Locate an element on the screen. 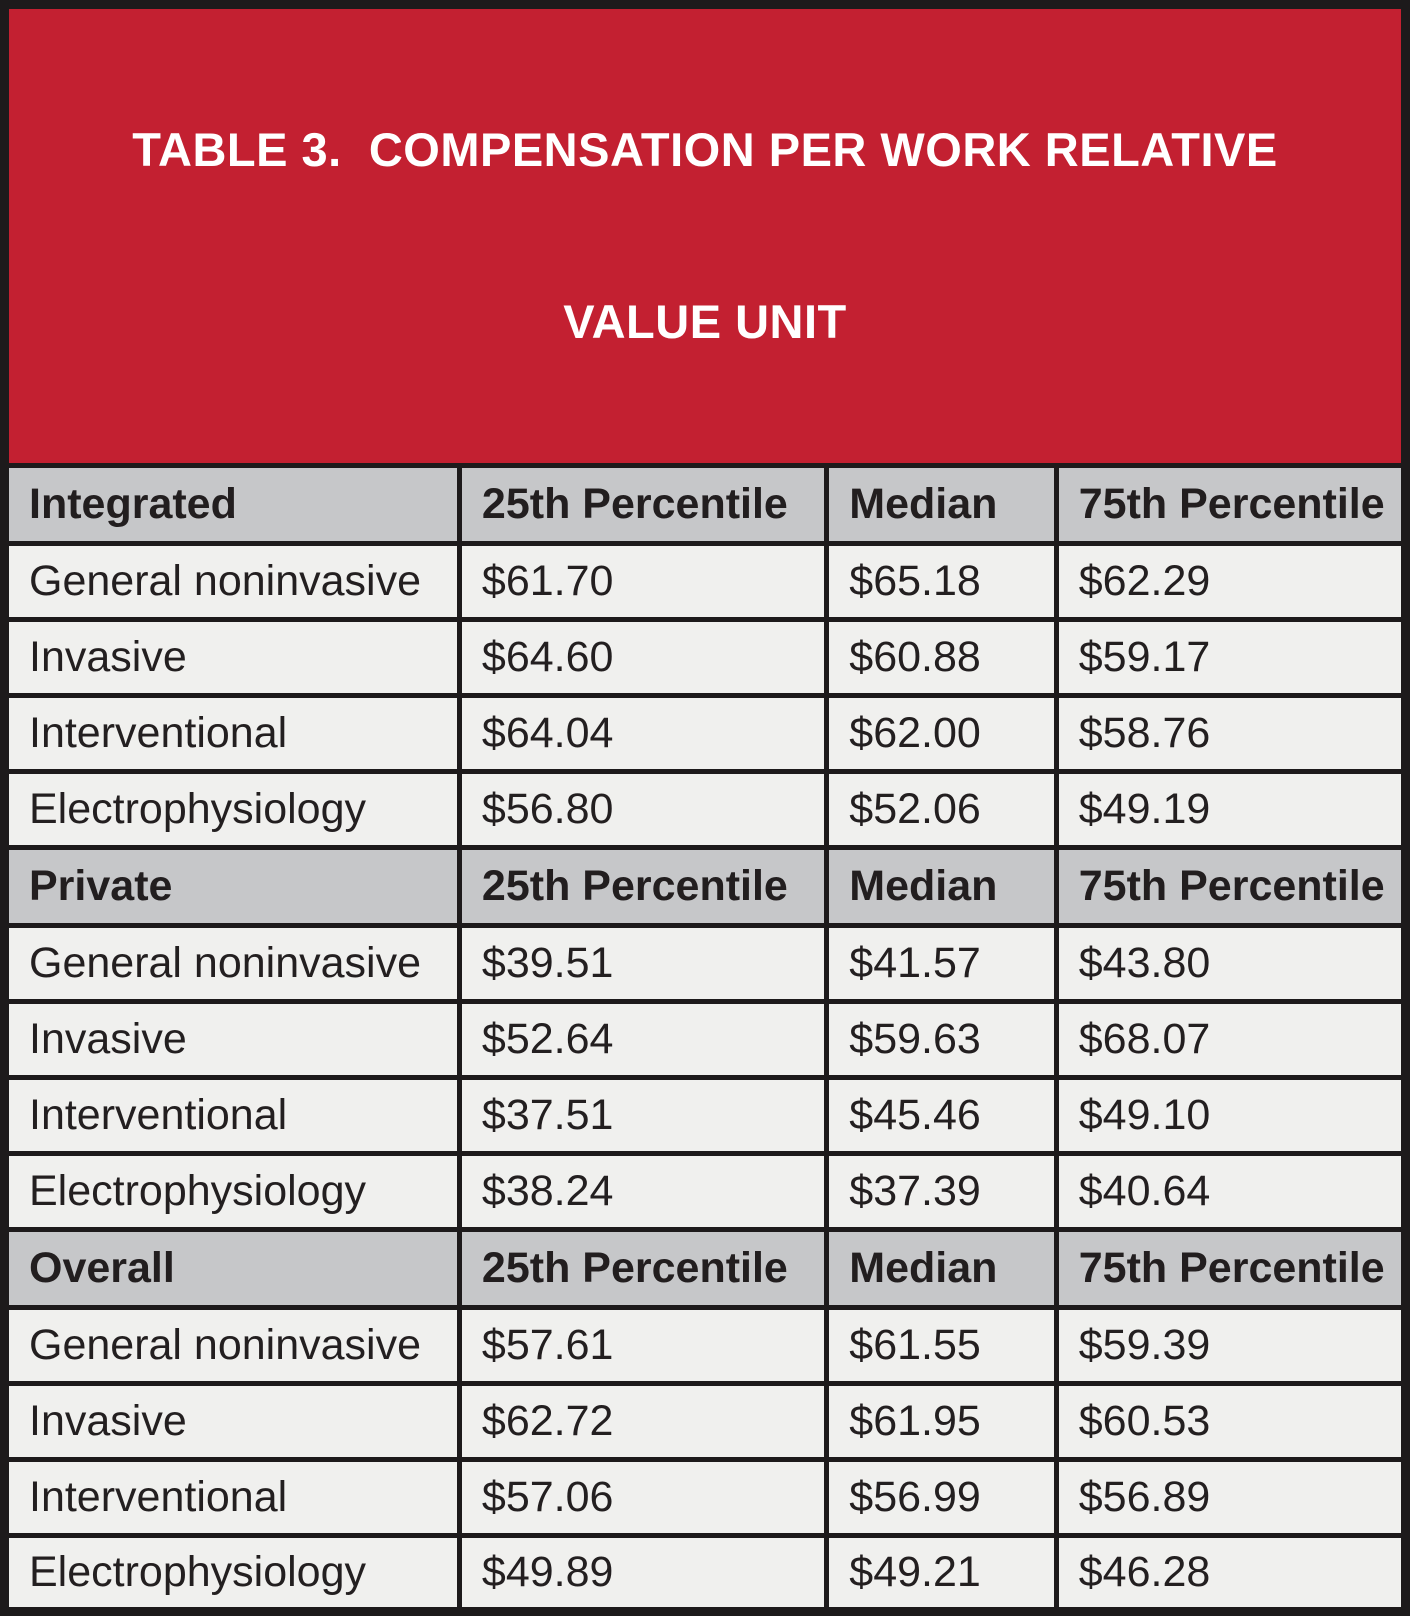 This screenshot has height=1616, width=1410. cell-value: $68.07 is located at coordinates (1231, 1039).